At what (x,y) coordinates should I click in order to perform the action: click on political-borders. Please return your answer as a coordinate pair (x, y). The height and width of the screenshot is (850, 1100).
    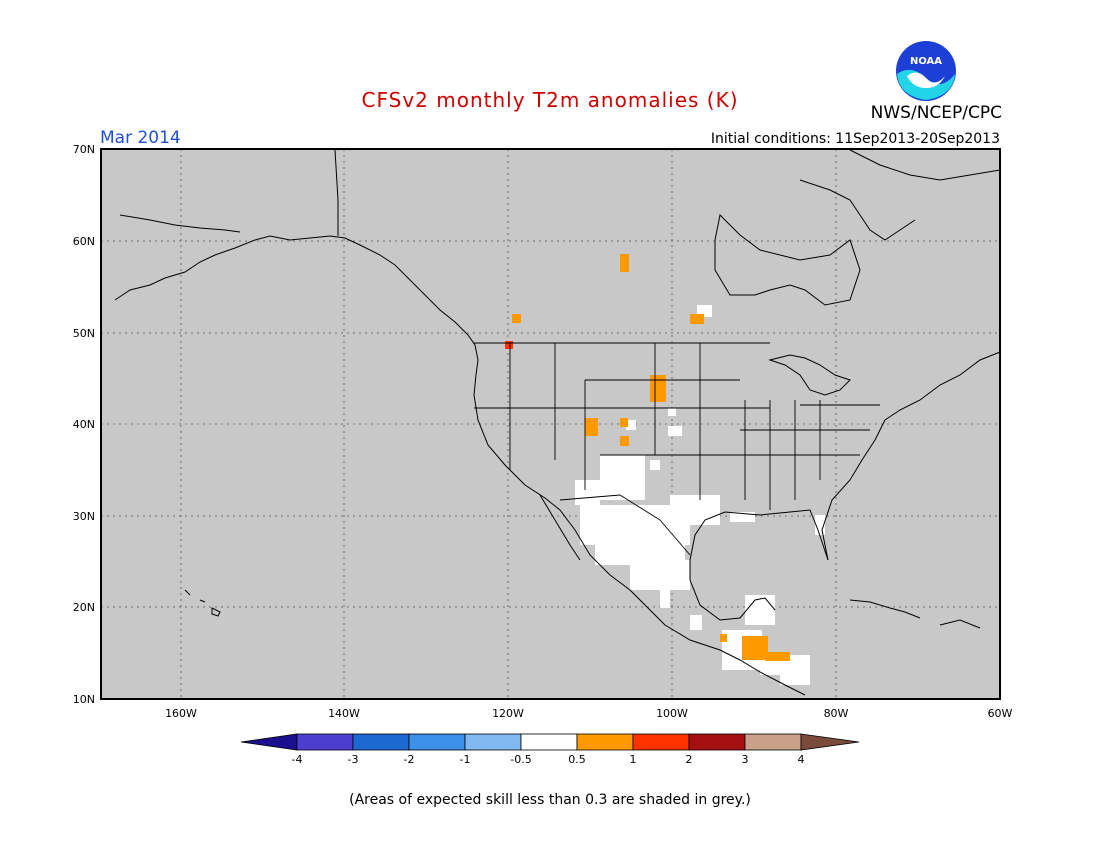
    Looking at the image, I should click on (677, 449).